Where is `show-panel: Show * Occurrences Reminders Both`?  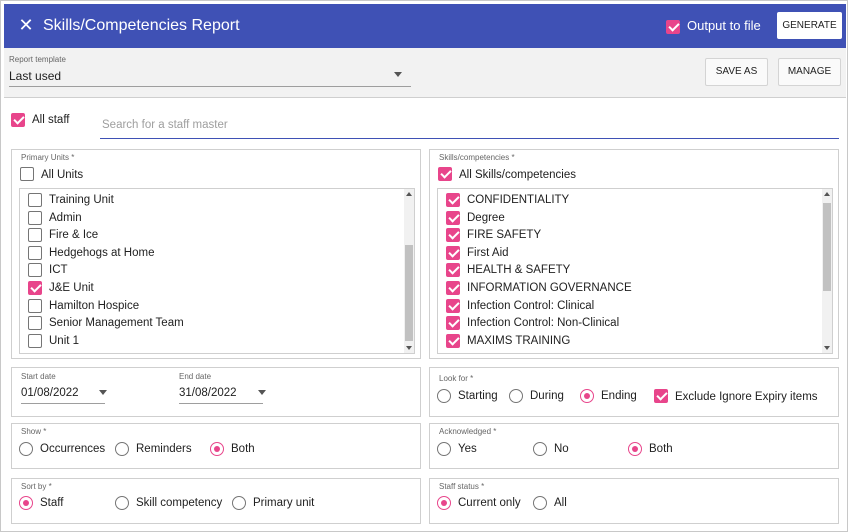
show-panel: Show * Occurrences Reminders Both is located at coordinates (216, 446).